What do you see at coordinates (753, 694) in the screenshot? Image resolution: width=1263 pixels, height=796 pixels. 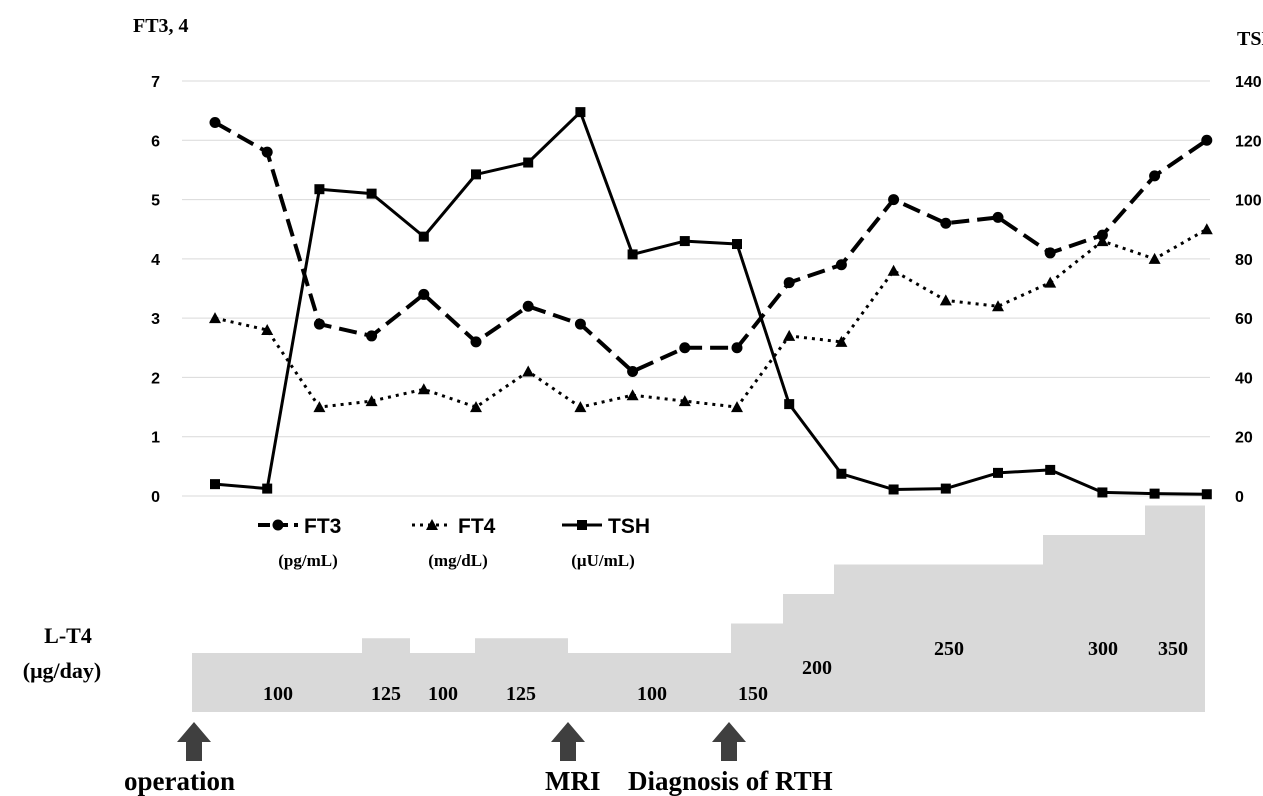 I see `dose-label: 150` at bounding box center [753, 694].